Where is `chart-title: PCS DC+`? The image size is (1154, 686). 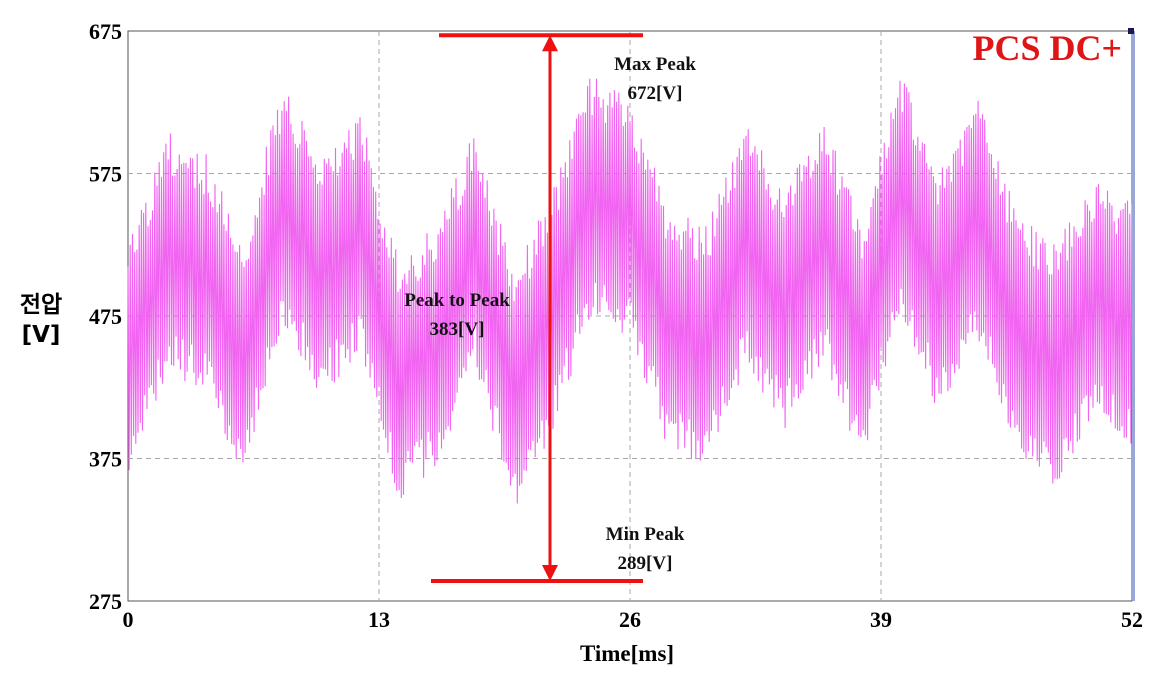
chart-title: PCS DC+ is located at coordinates (1047, 48).